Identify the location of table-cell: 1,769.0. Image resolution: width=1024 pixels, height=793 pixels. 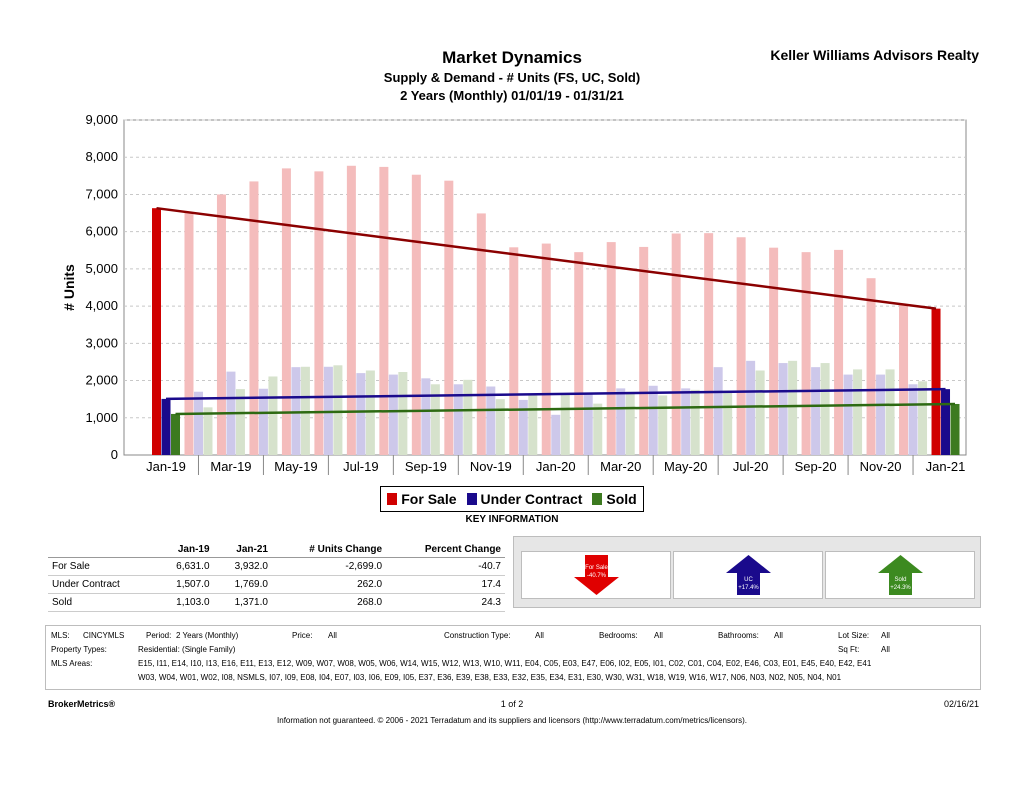
(242, 584).